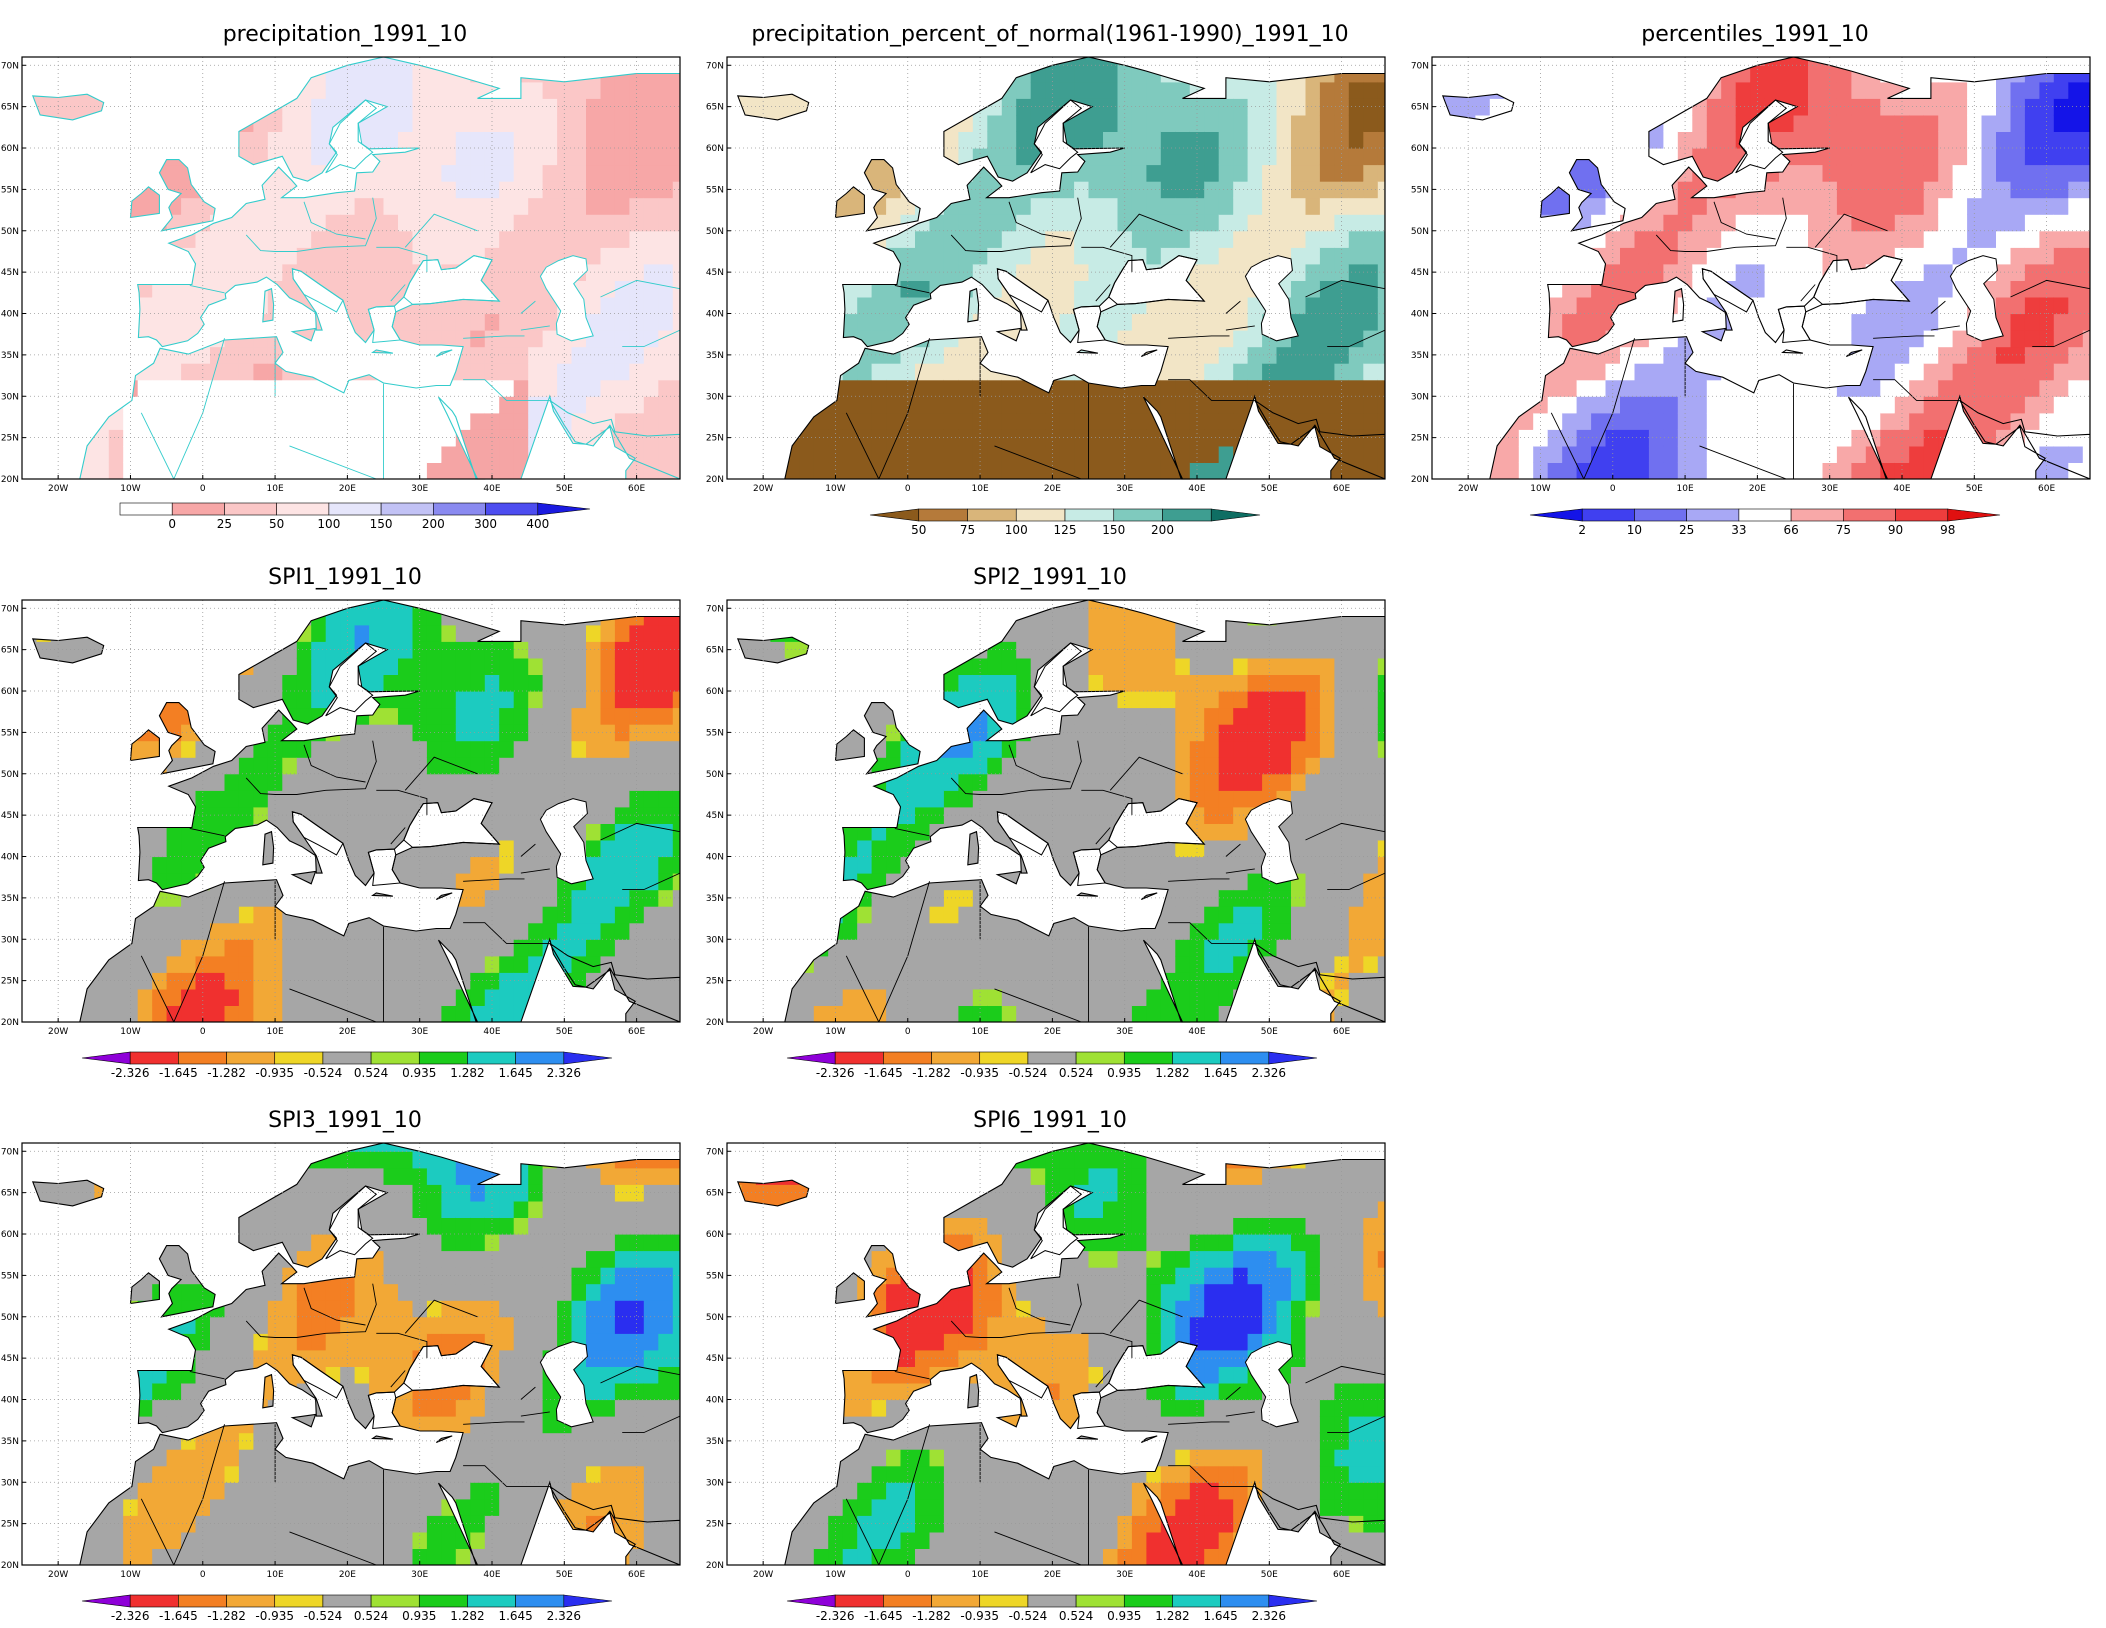  I want to click on colorbar-label: 400, so click(537, 524).